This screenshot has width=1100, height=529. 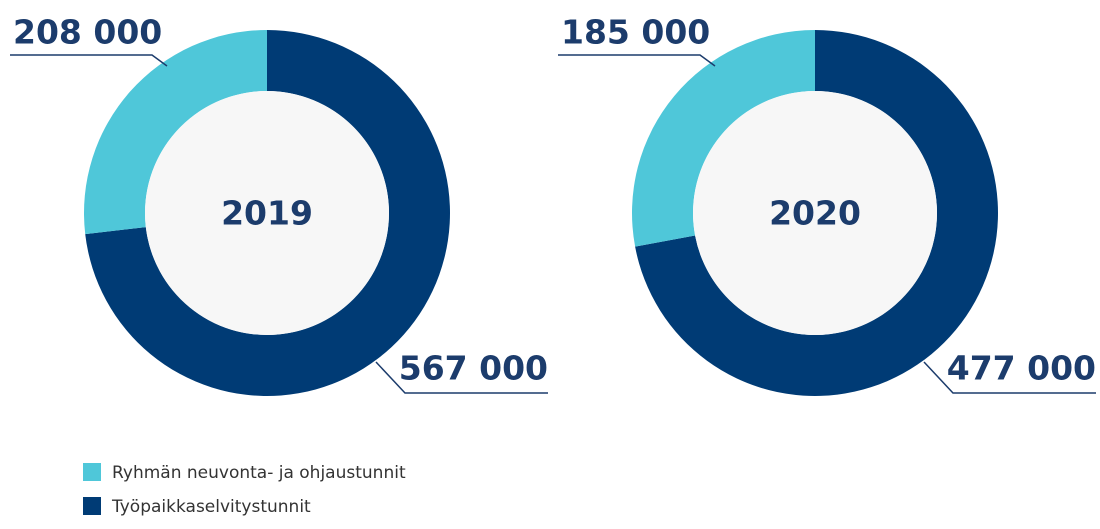 I want to click on value-label: 477 000, so click(x=1021, y=368).